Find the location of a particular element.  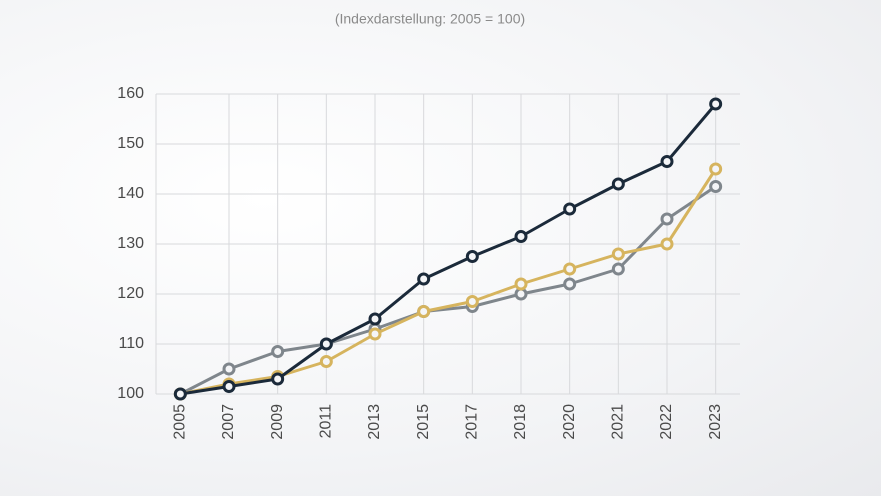

x-tick-label: 2021 is located at coordinates (618, 422).